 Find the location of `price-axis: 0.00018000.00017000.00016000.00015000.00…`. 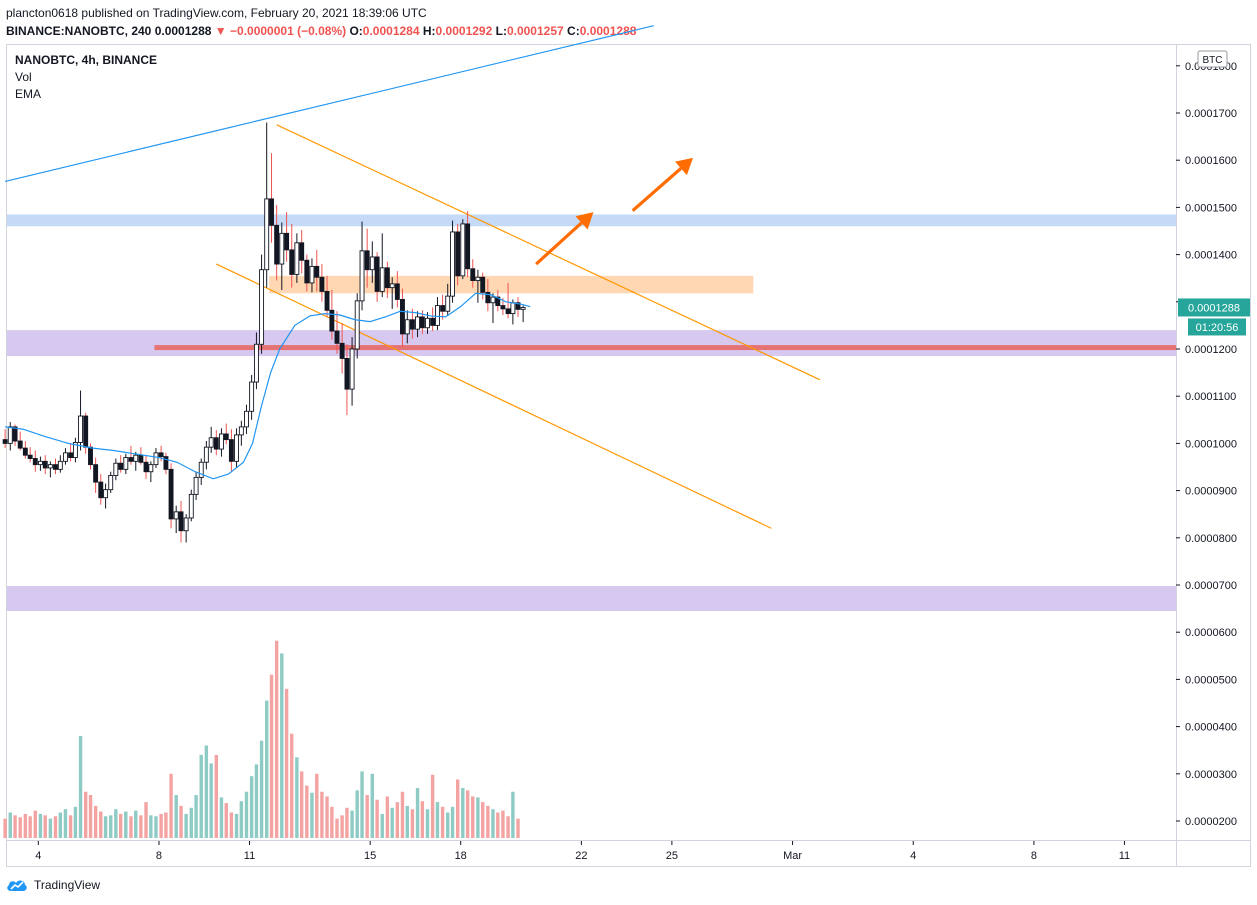

price-axis: 0.00018000.00017000.00016000.00015000.00… is located at coordinates (1213, 455).